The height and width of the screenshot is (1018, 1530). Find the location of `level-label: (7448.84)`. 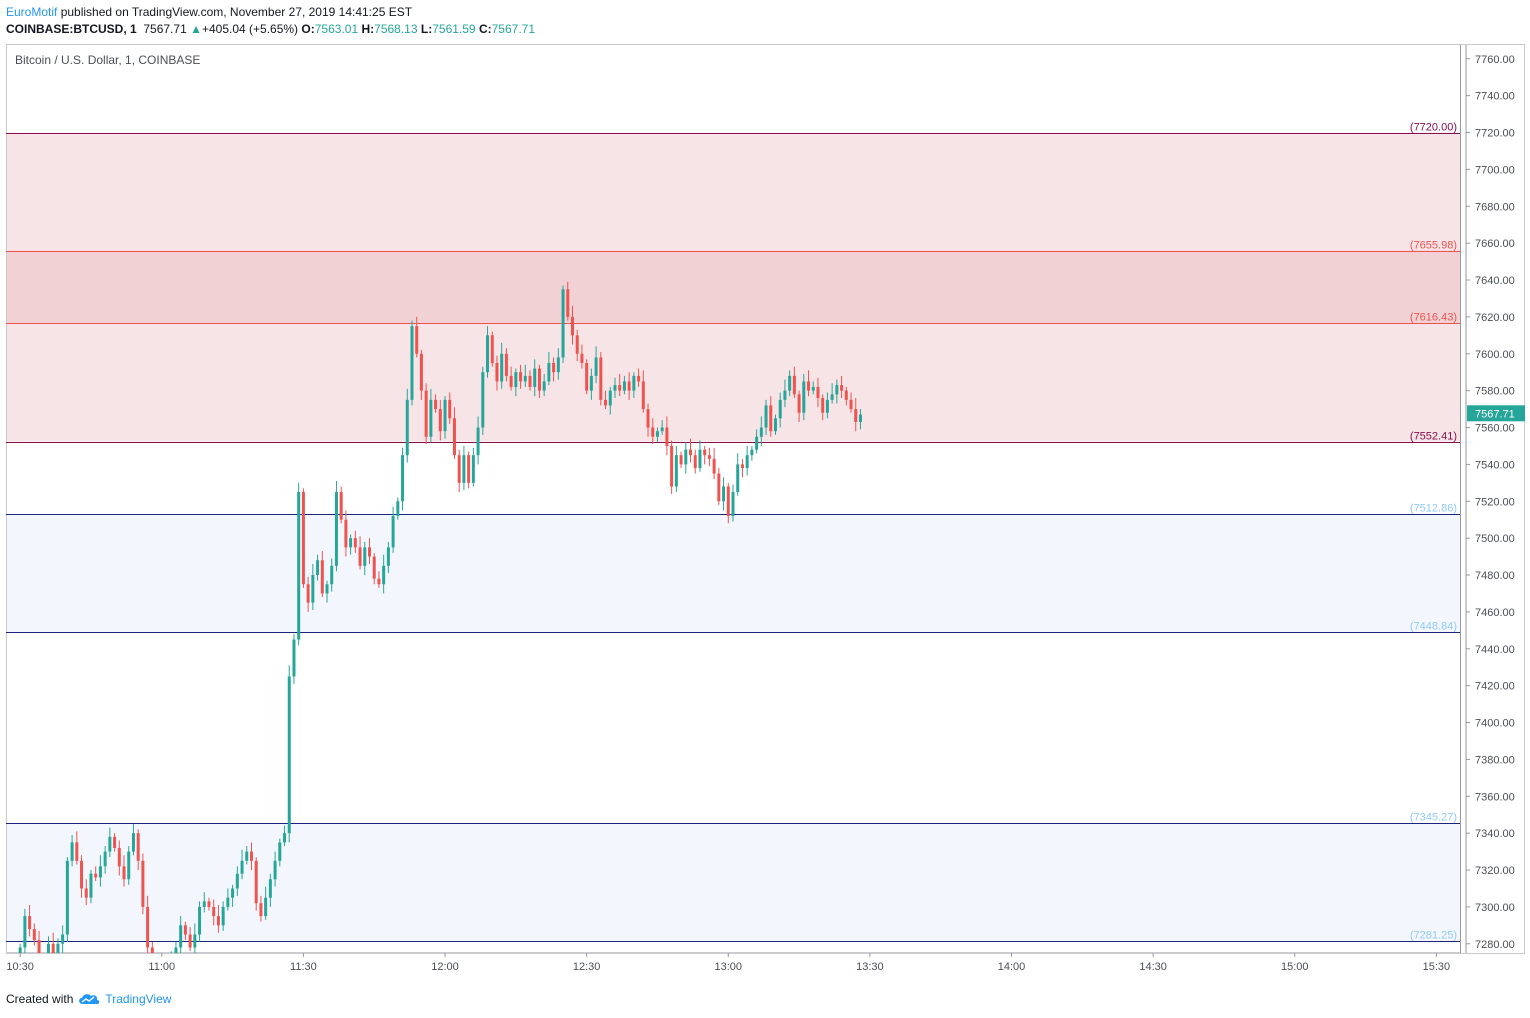

level-label: (7448.84) is located at coordinates (1433, 627).